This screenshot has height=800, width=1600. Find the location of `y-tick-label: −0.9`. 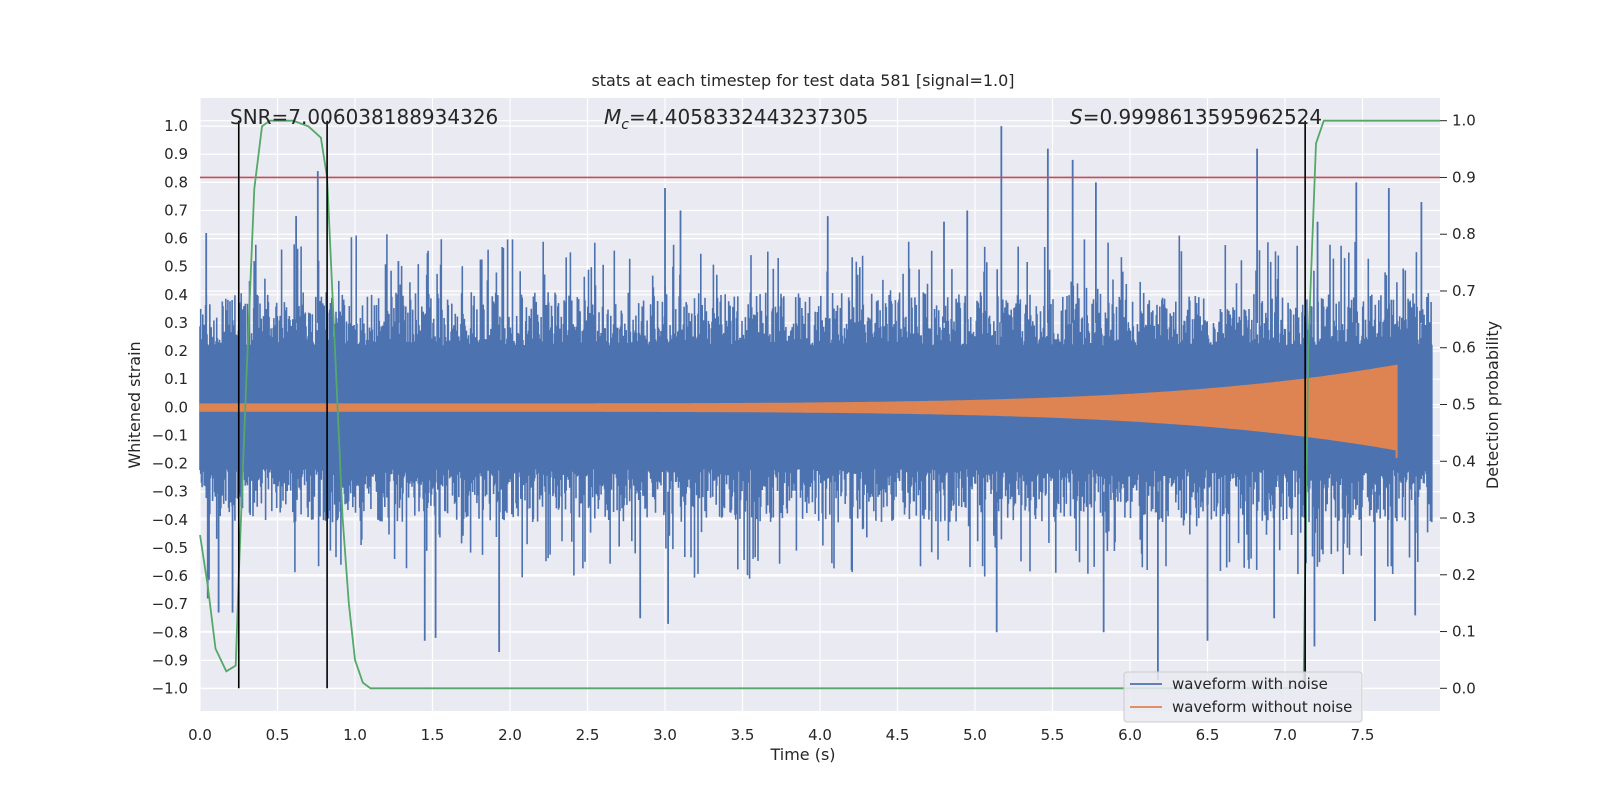

y-tick-label: −0.9 is located at coordinates (170, 660).